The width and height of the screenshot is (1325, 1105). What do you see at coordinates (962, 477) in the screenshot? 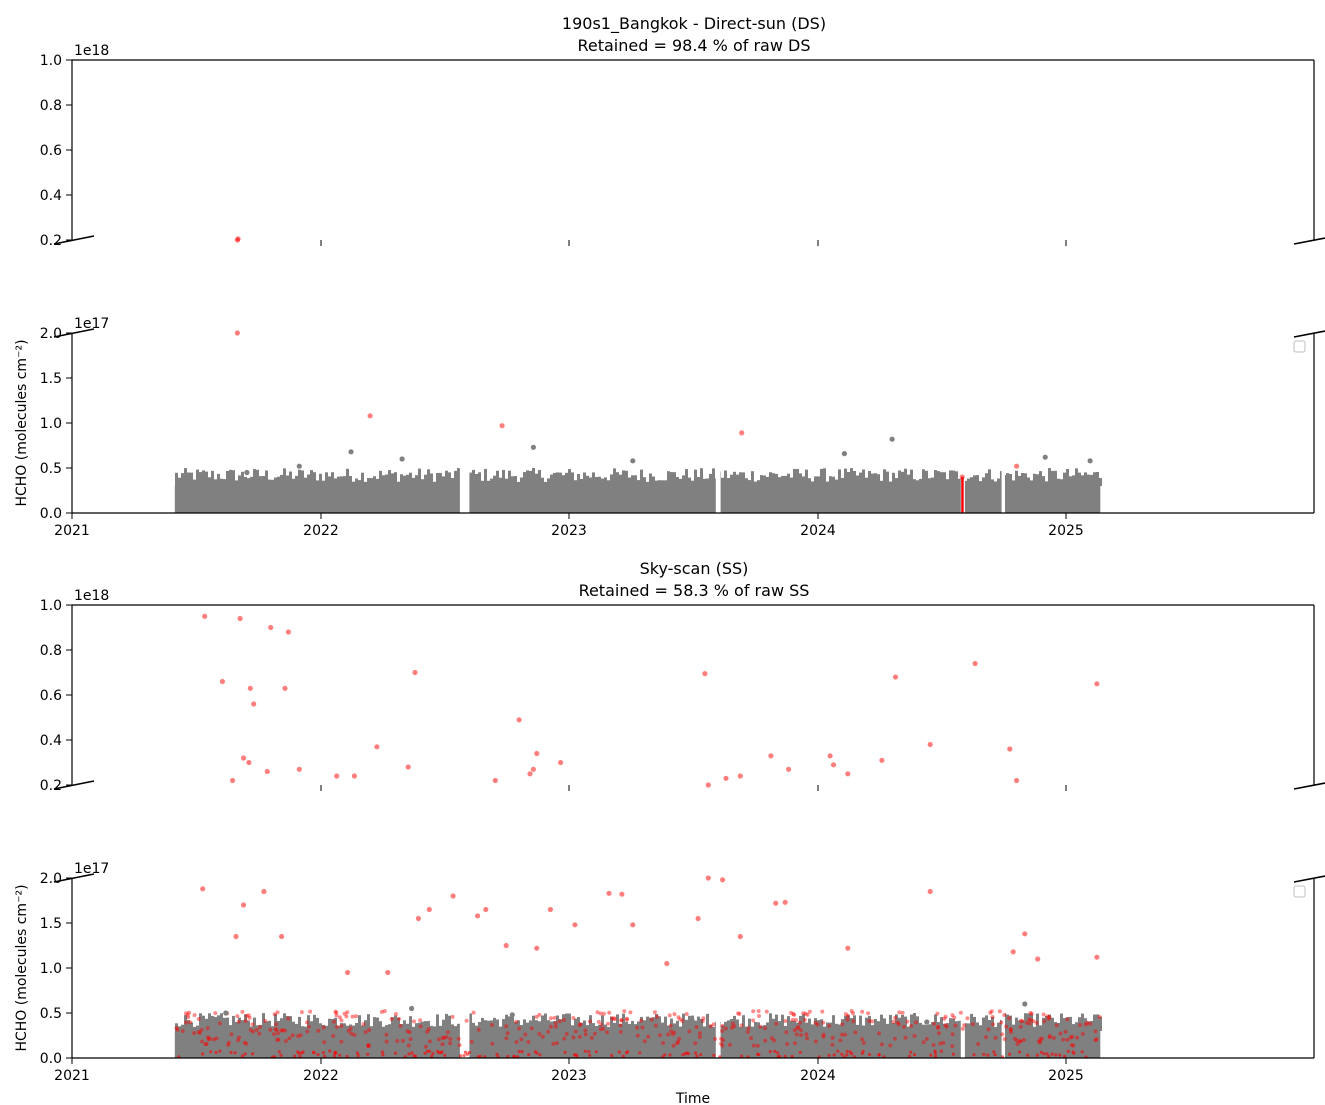
I see `ds-red-point` at bounding box center [962, 477].